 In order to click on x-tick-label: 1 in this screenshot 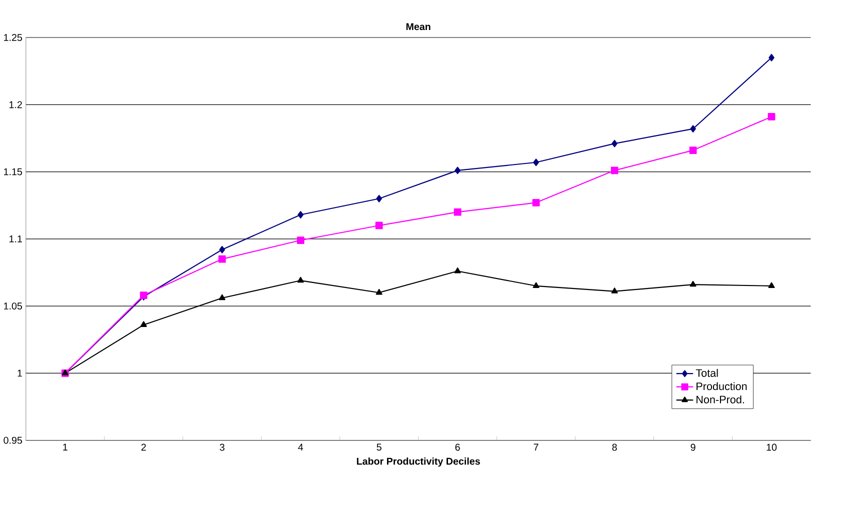, I will do `click(65, 447)`.